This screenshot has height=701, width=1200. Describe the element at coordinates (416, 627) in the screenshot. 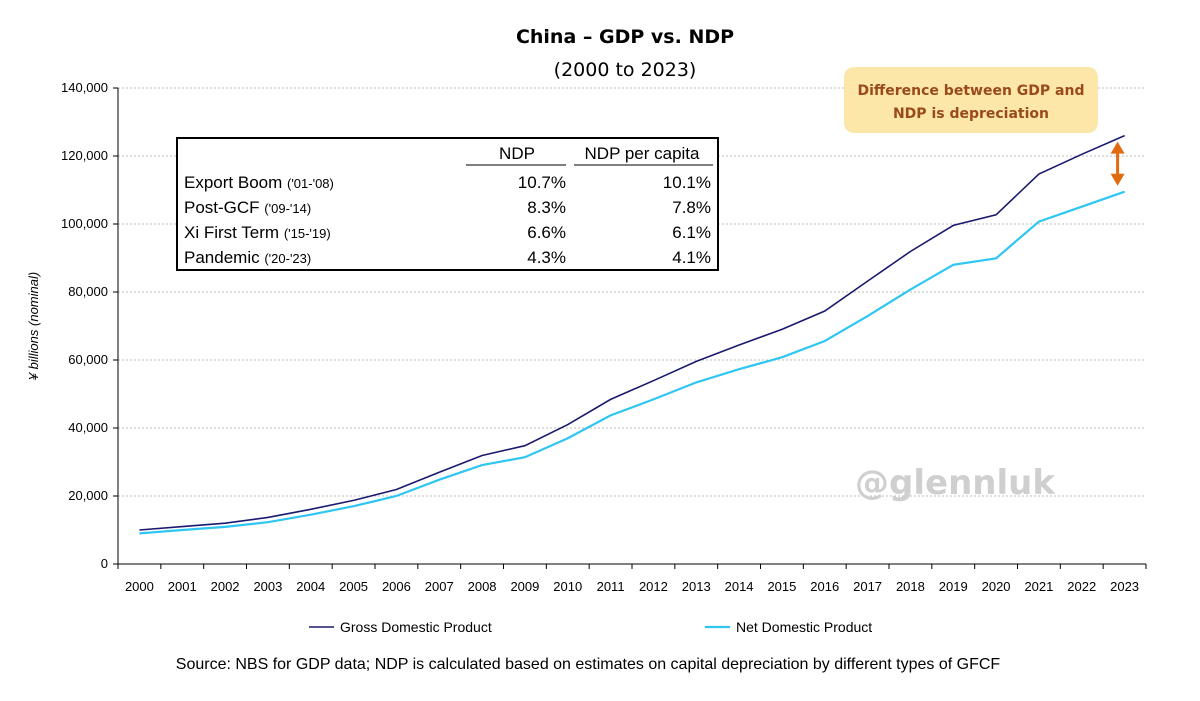

I see `legend-label-gdp: Gross Domestic Product` at that location.